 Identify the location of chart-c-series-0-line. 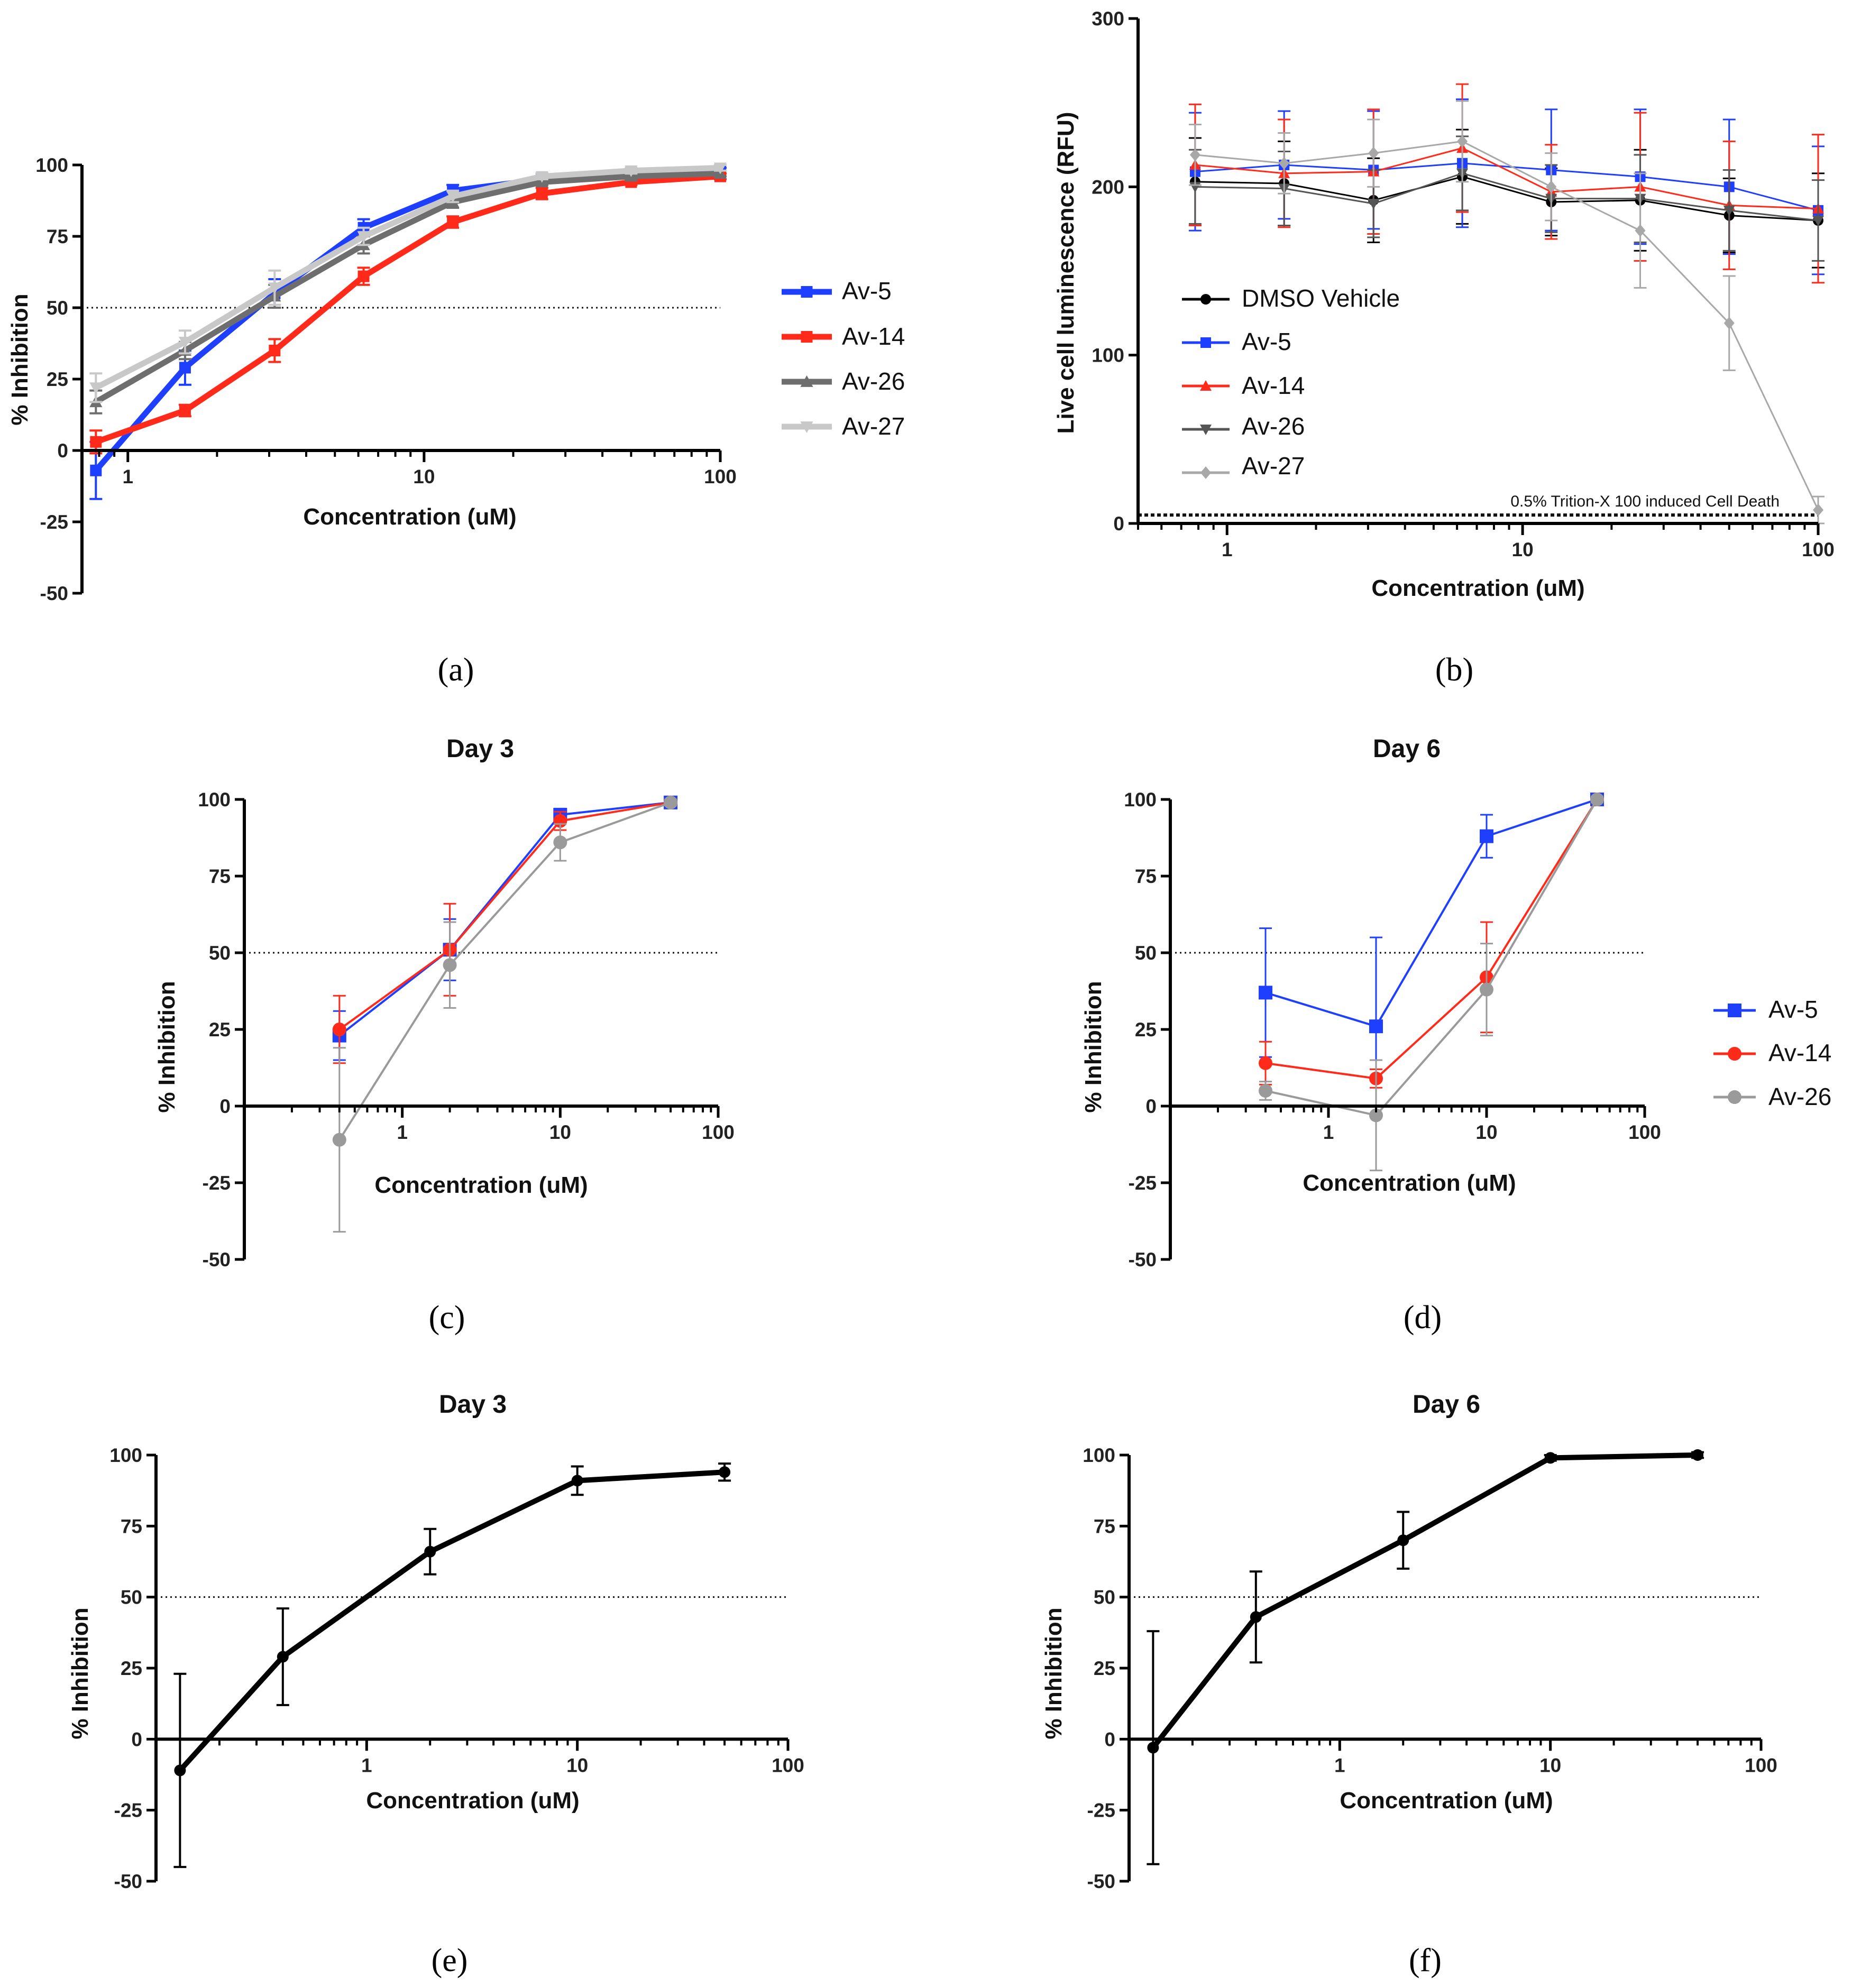
(504, 919).